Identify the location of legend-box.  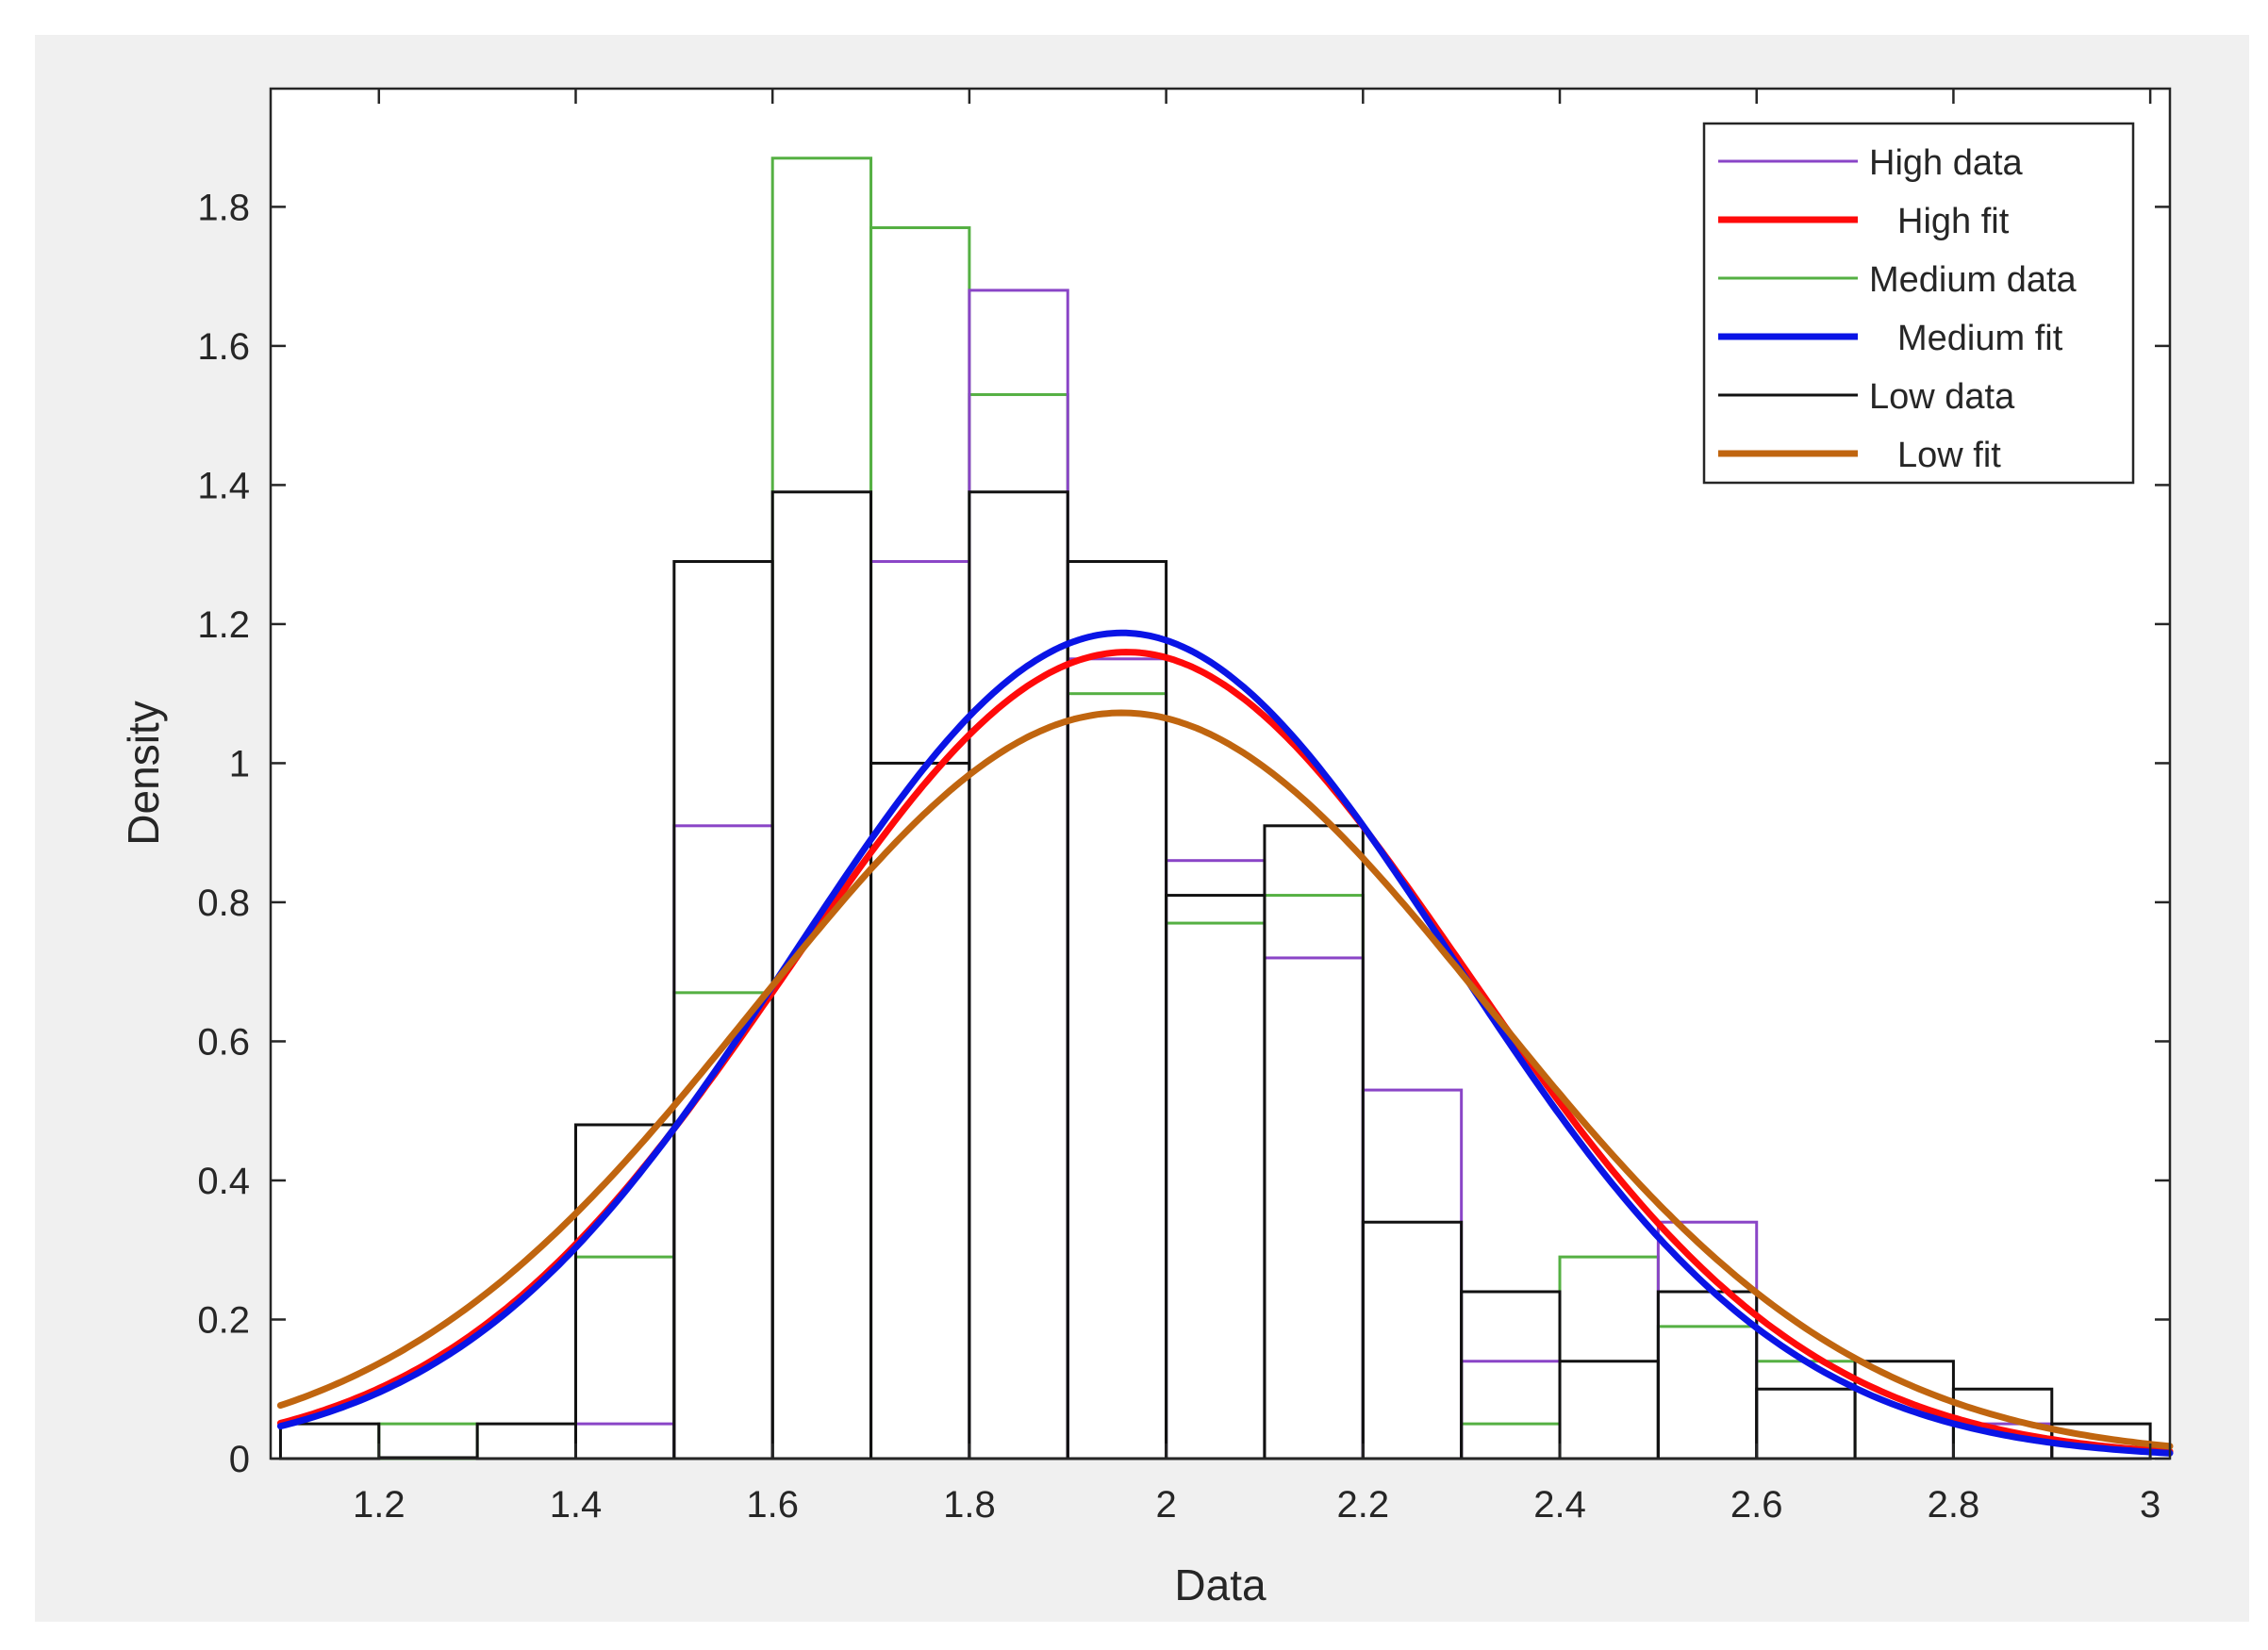
(1919, 303).